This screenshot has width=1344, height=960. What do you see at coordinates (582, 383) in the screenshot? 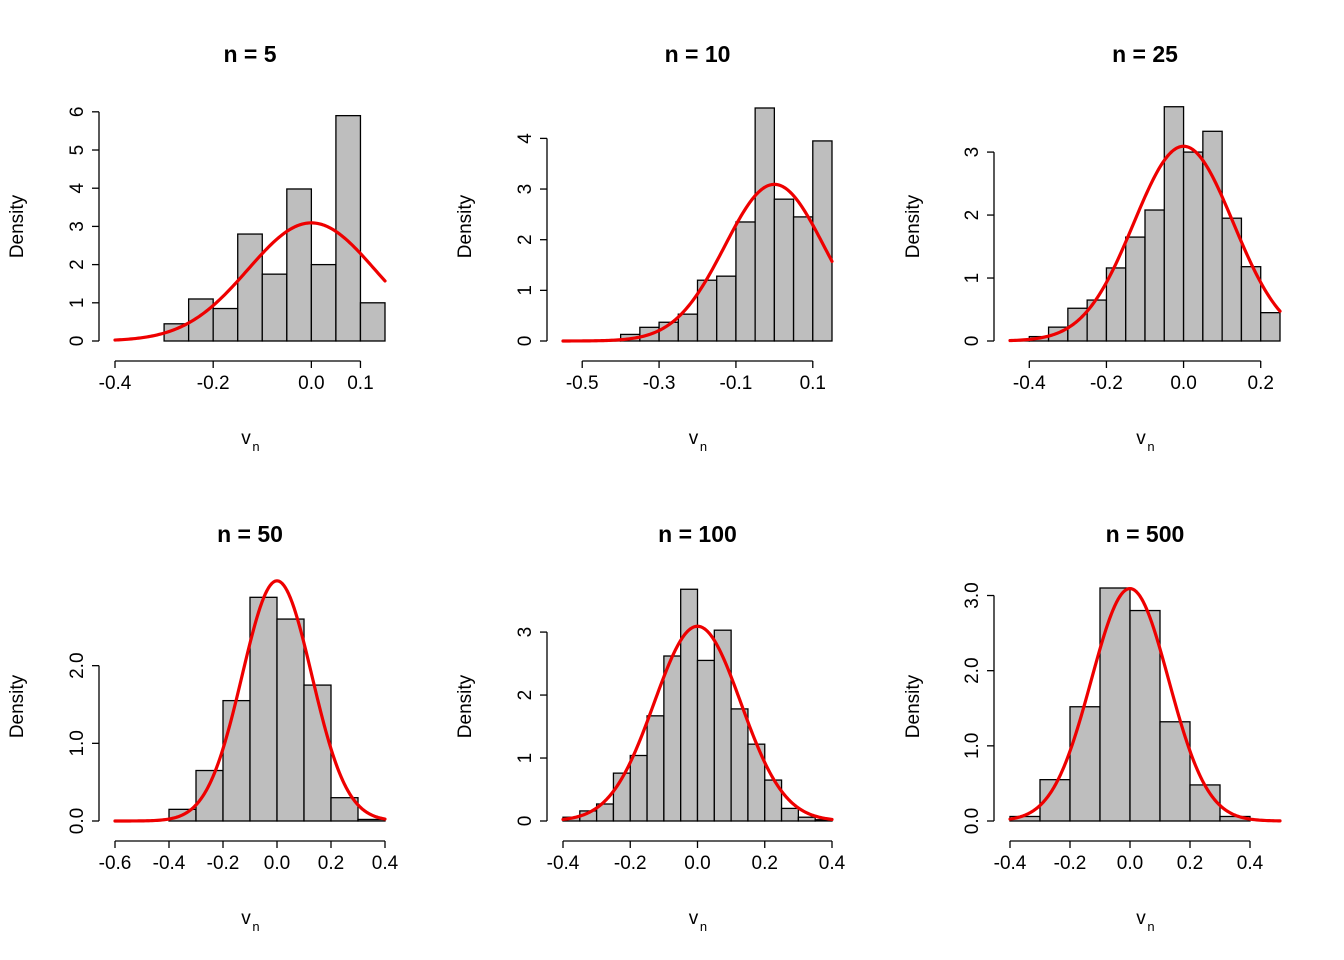
I see `x-tick-label: -0.5` at bounding box center [582, 383].